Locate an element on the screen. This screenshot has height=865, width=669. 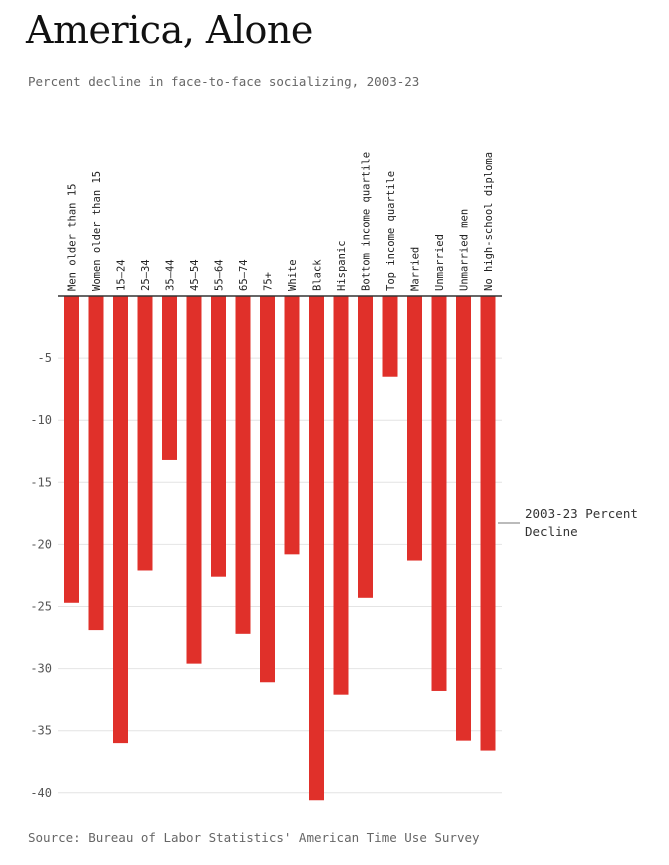
legend-label: Decline is located at coordinates (551, 531).